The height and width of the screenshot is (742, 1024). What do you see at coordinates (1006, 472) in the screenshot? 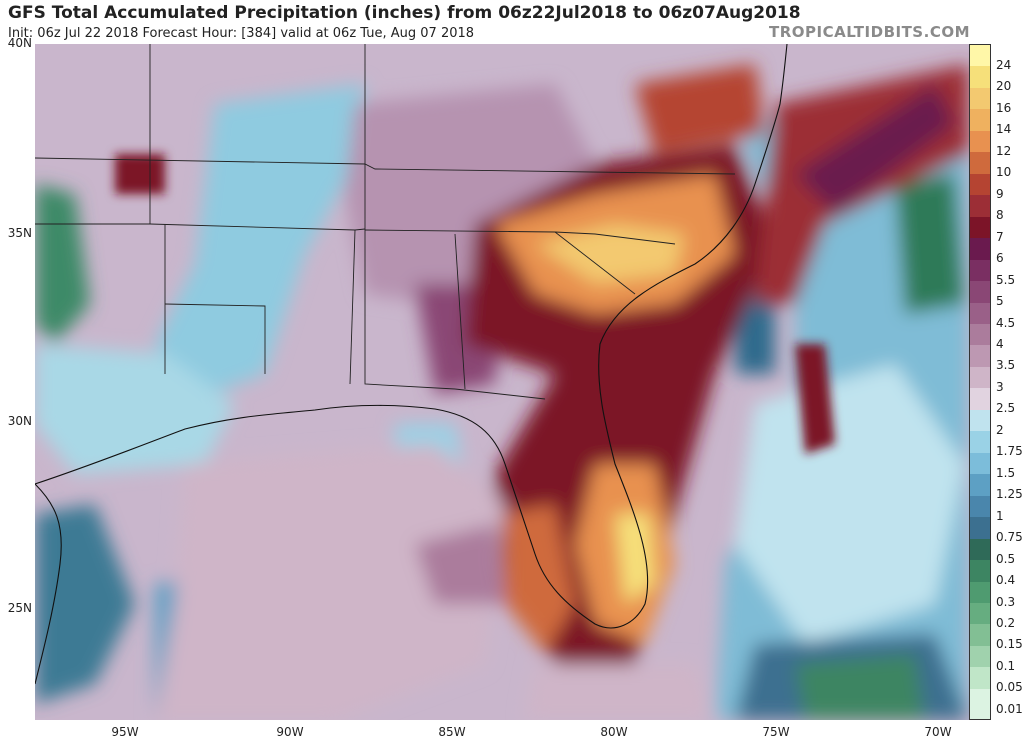
I see `color-scale-label: 1.5` at bounding box center [1006, 472].